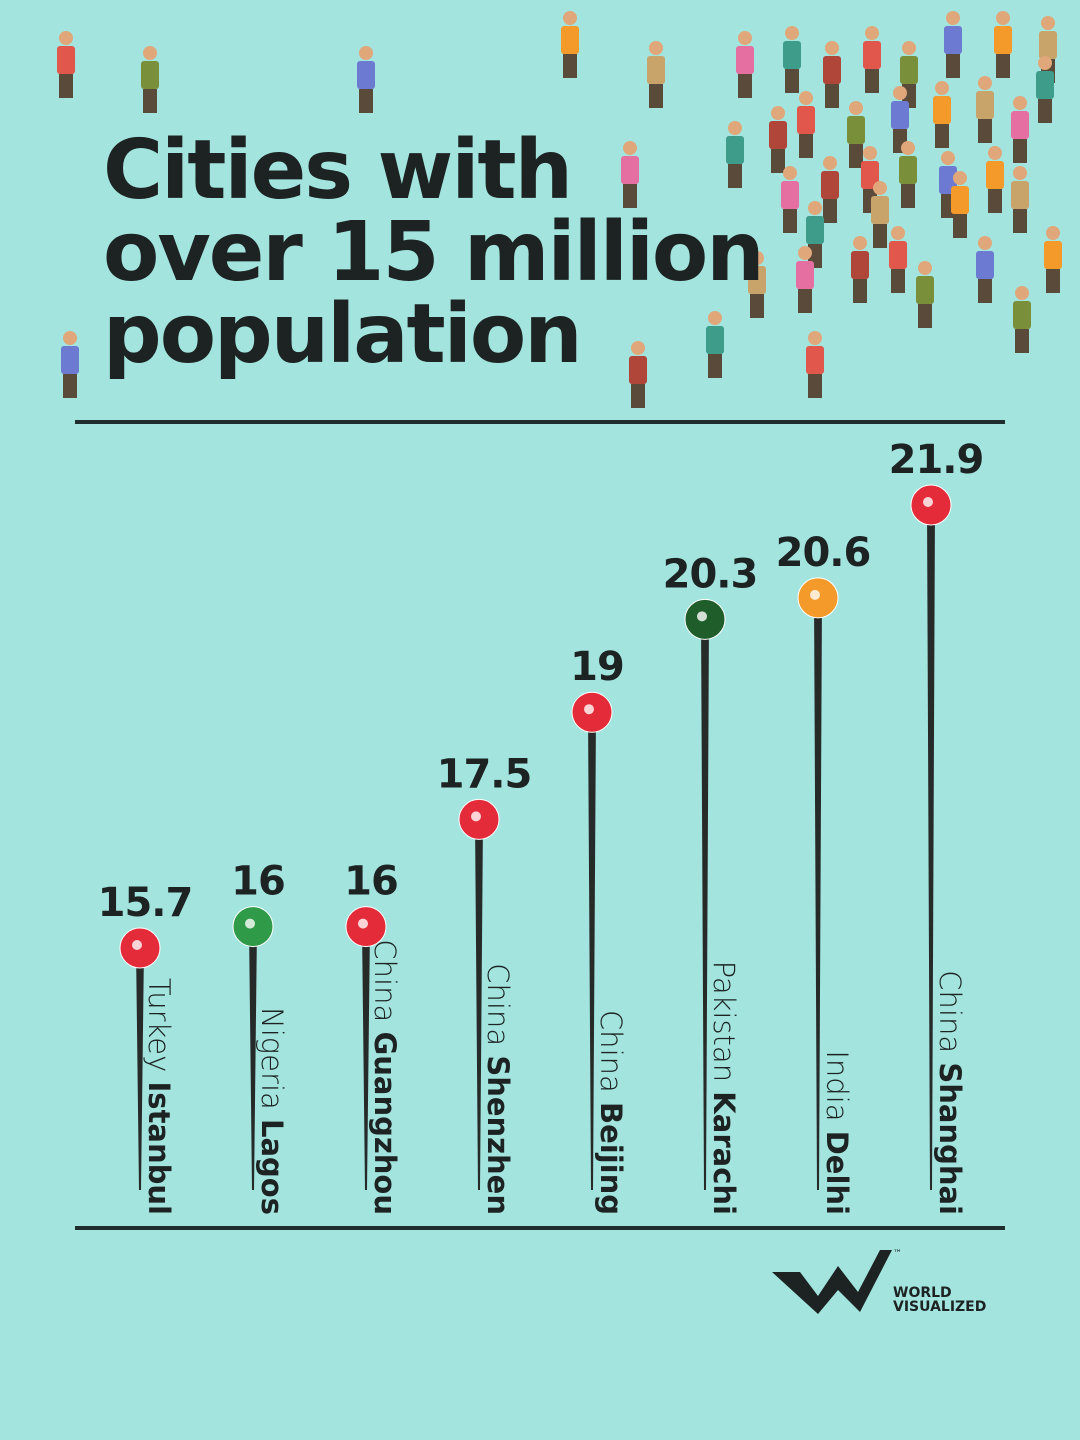  Describe the element at coordinates (710, 574) in the screenshot. I see `value-label: 20.3` at that location.